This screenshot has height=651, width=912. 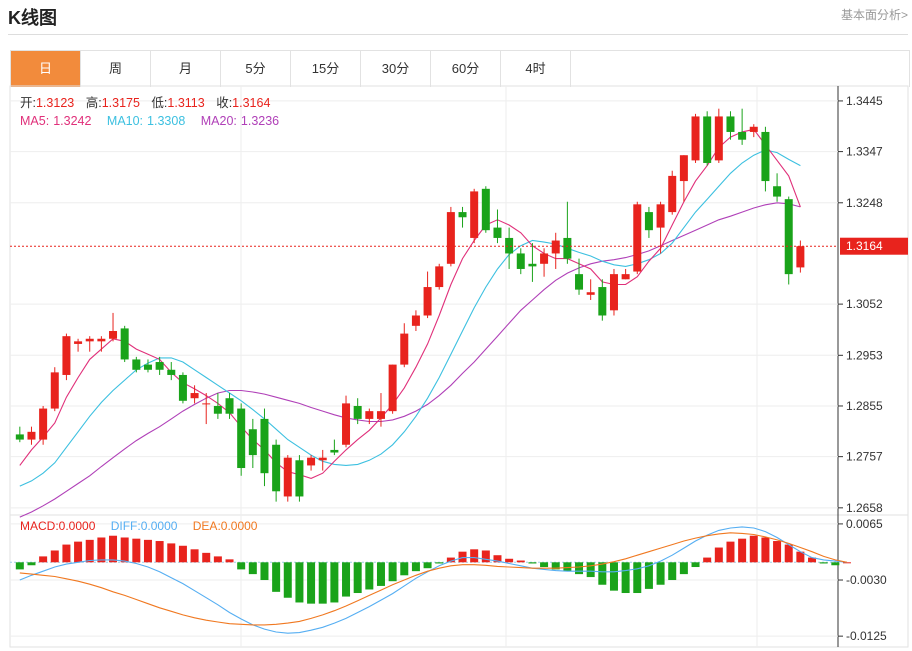 I want to click on open-value: 1.3123, so click(x=55, y=103).